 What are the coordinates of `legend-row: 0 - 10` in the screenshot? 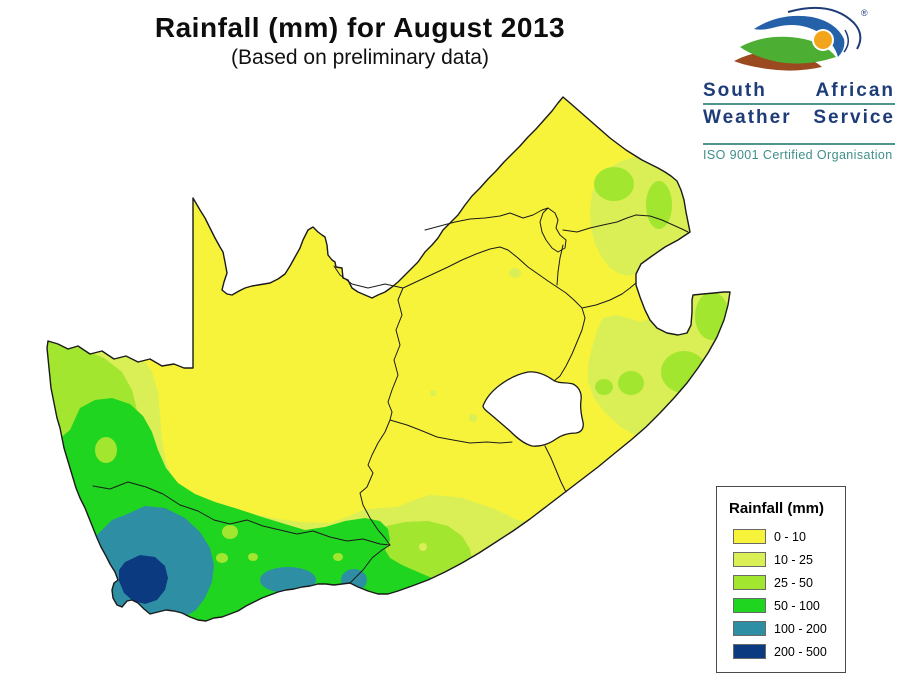 It's located at (781, 536).